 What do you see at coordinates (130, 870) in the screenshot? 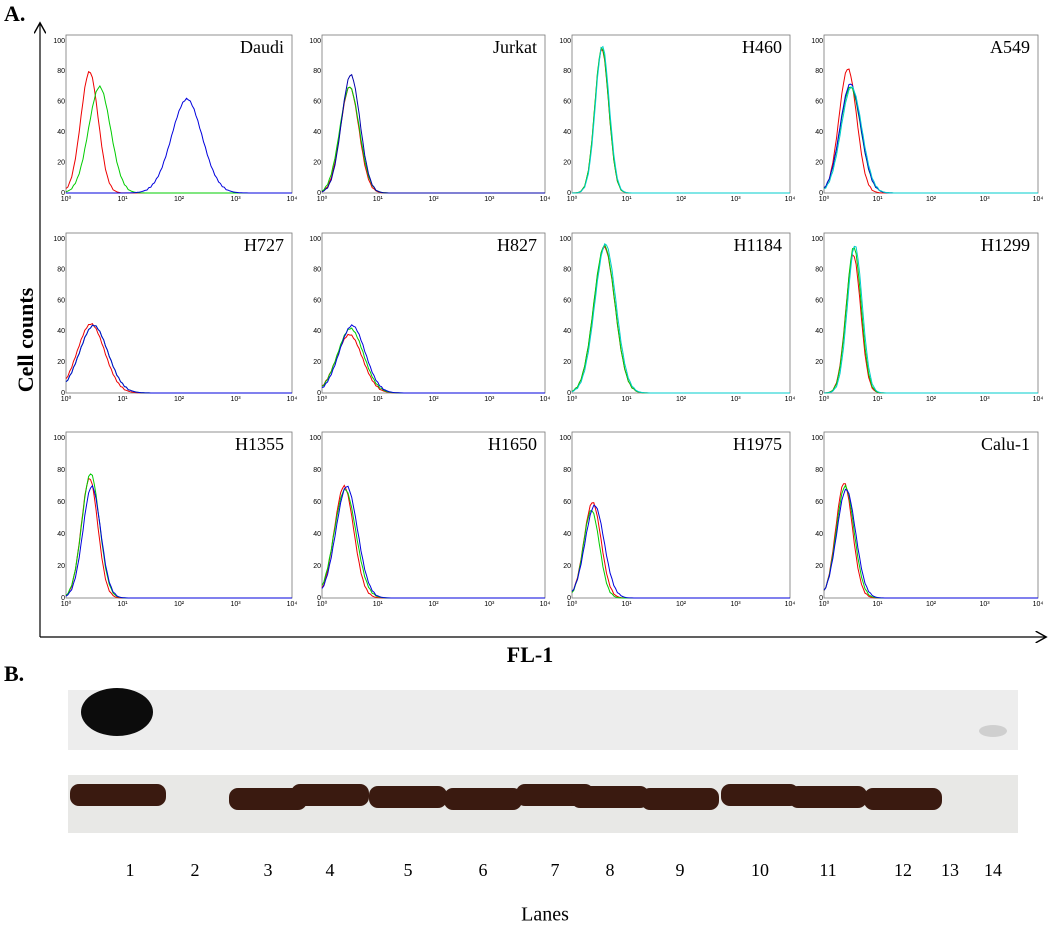
I see `lane-label: 1` at bounding box center [130, 870].